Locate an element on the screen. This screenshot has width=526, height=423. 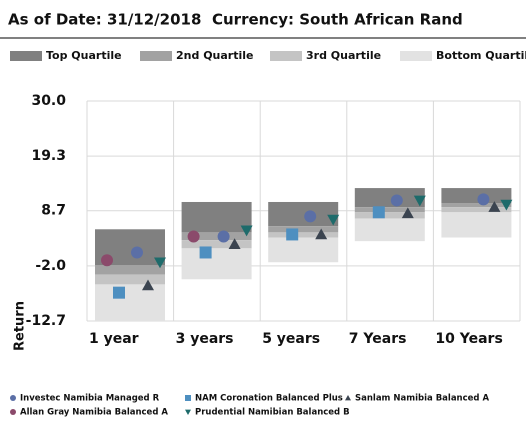
y-tick-label: 19.3 is located at coordinates (48, 156).